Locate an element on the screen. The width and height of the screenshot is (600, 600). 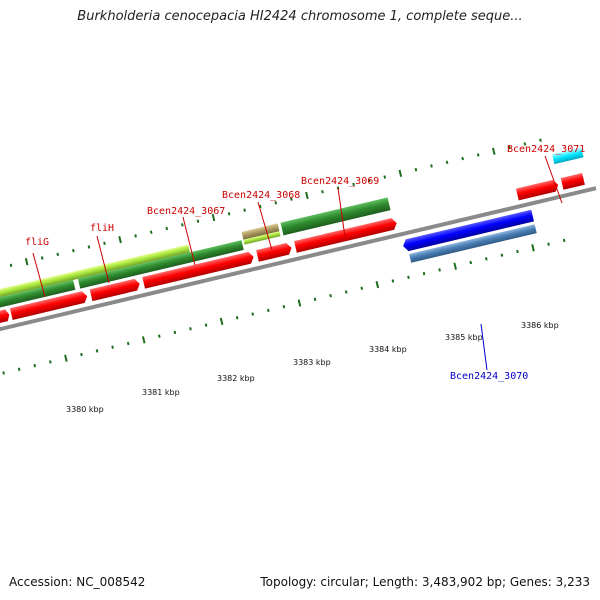
gene-Bcen2424-3070-track is located at coordinates (473, 243).